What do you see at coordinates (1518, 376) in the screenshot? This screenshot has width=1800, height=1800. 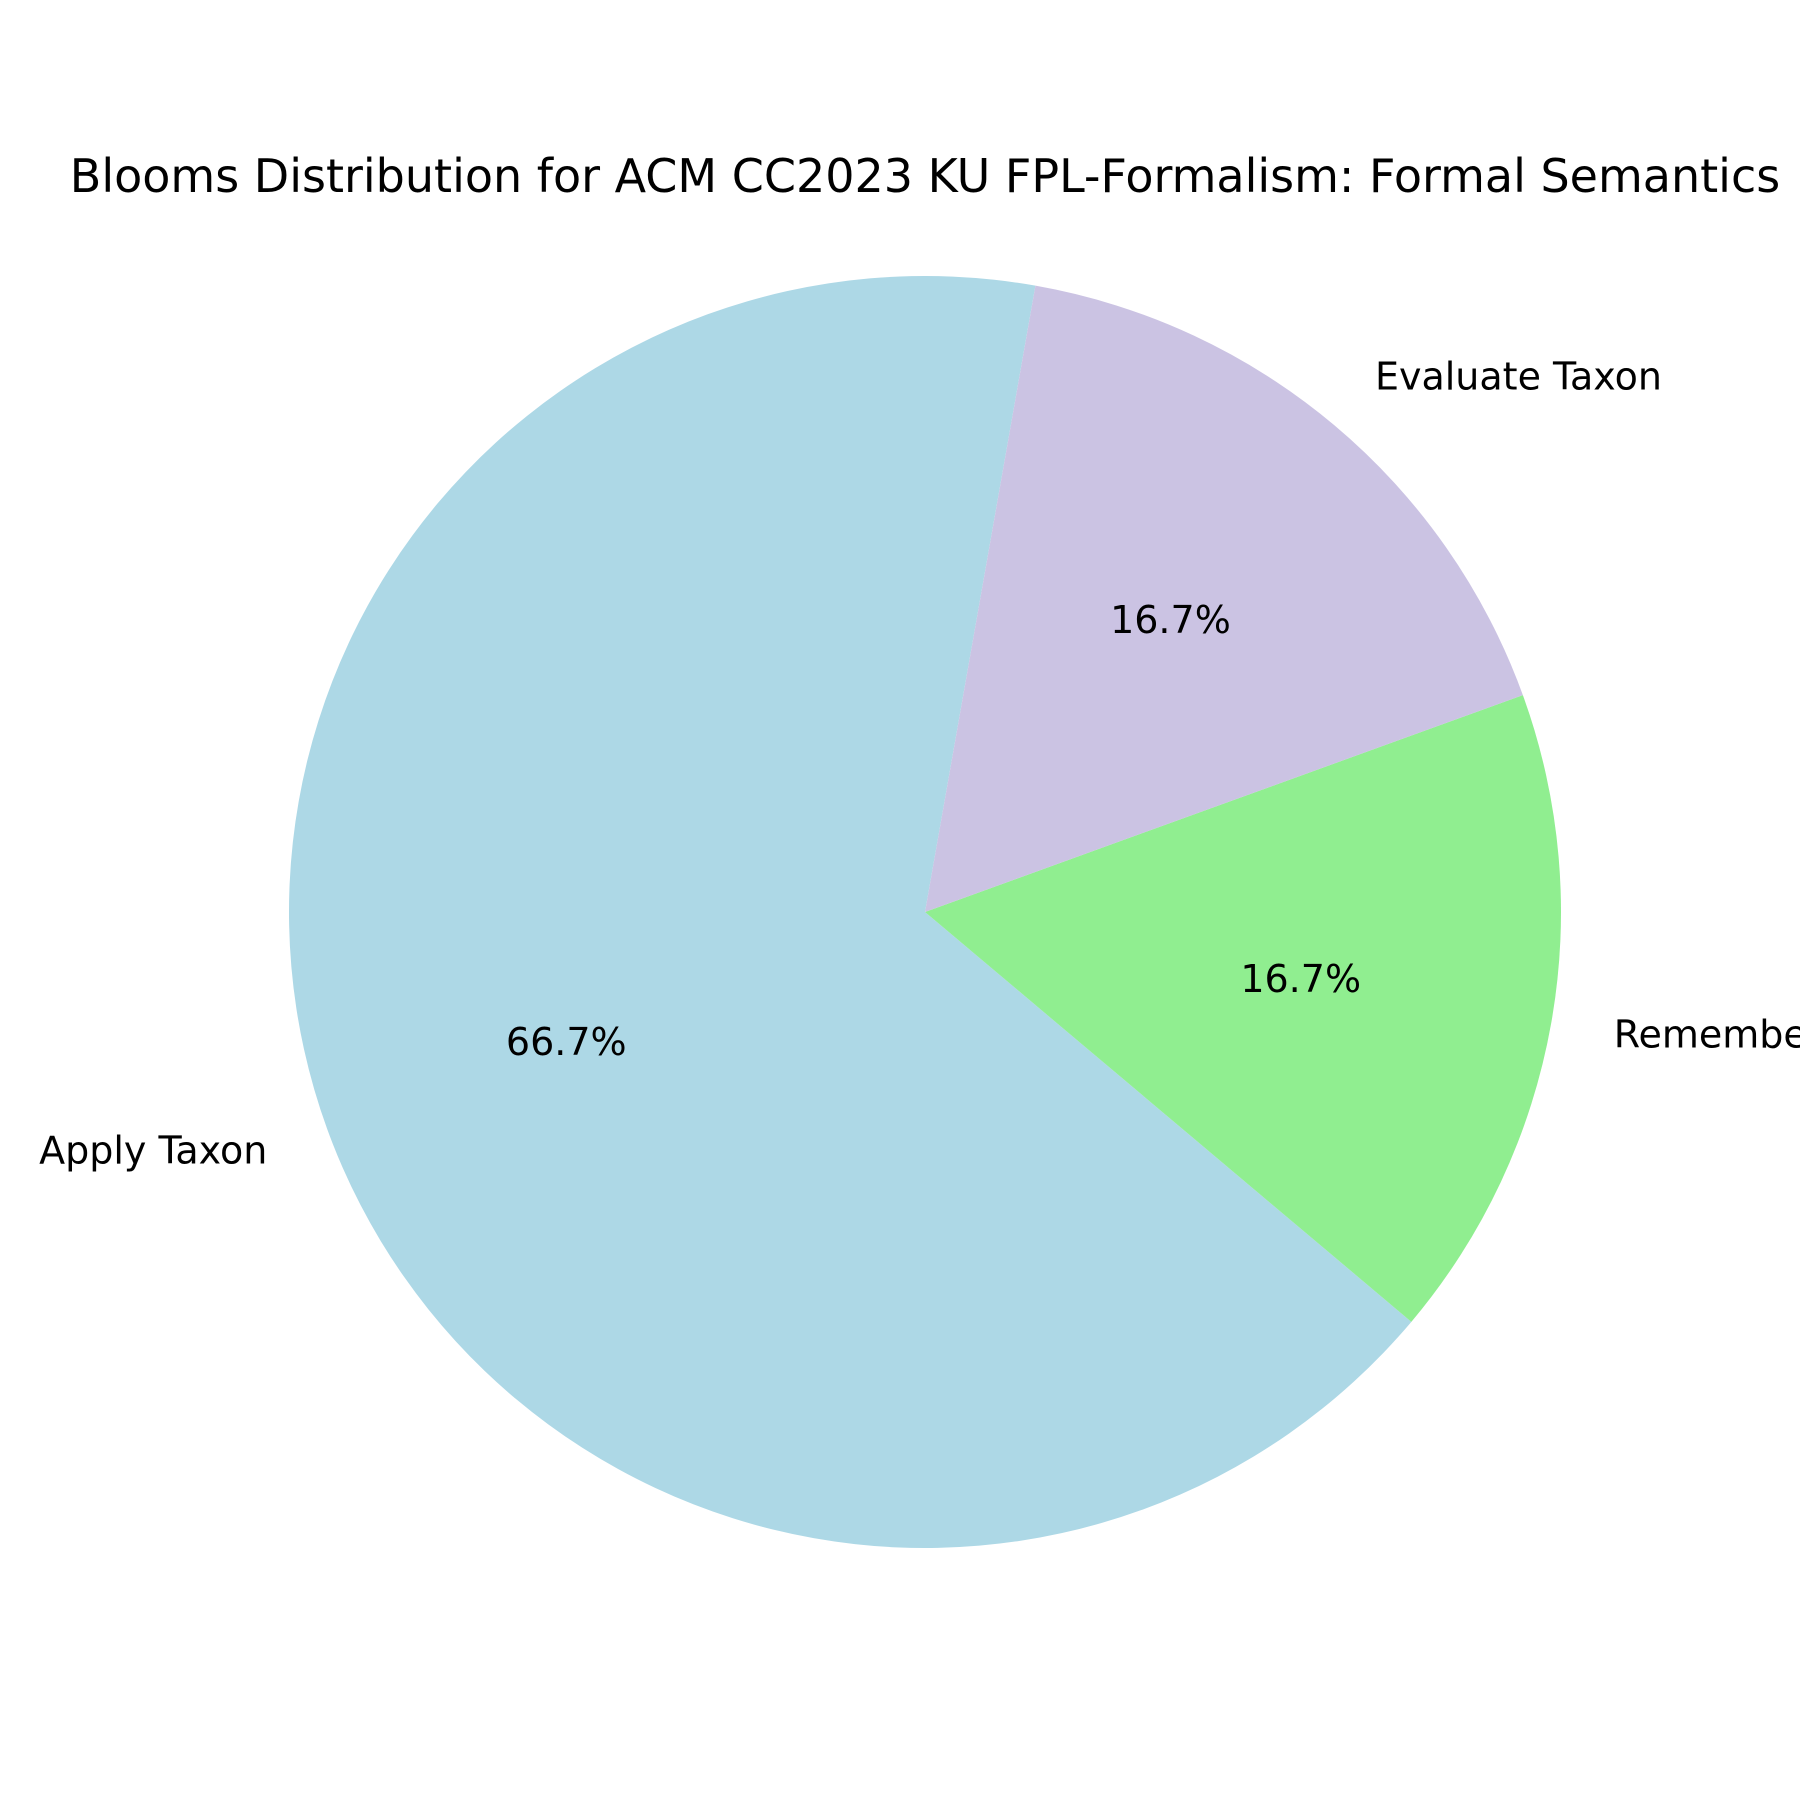 I see `pie-slice-label: Evaluate Taxon` at bounding box center [1518, 376].